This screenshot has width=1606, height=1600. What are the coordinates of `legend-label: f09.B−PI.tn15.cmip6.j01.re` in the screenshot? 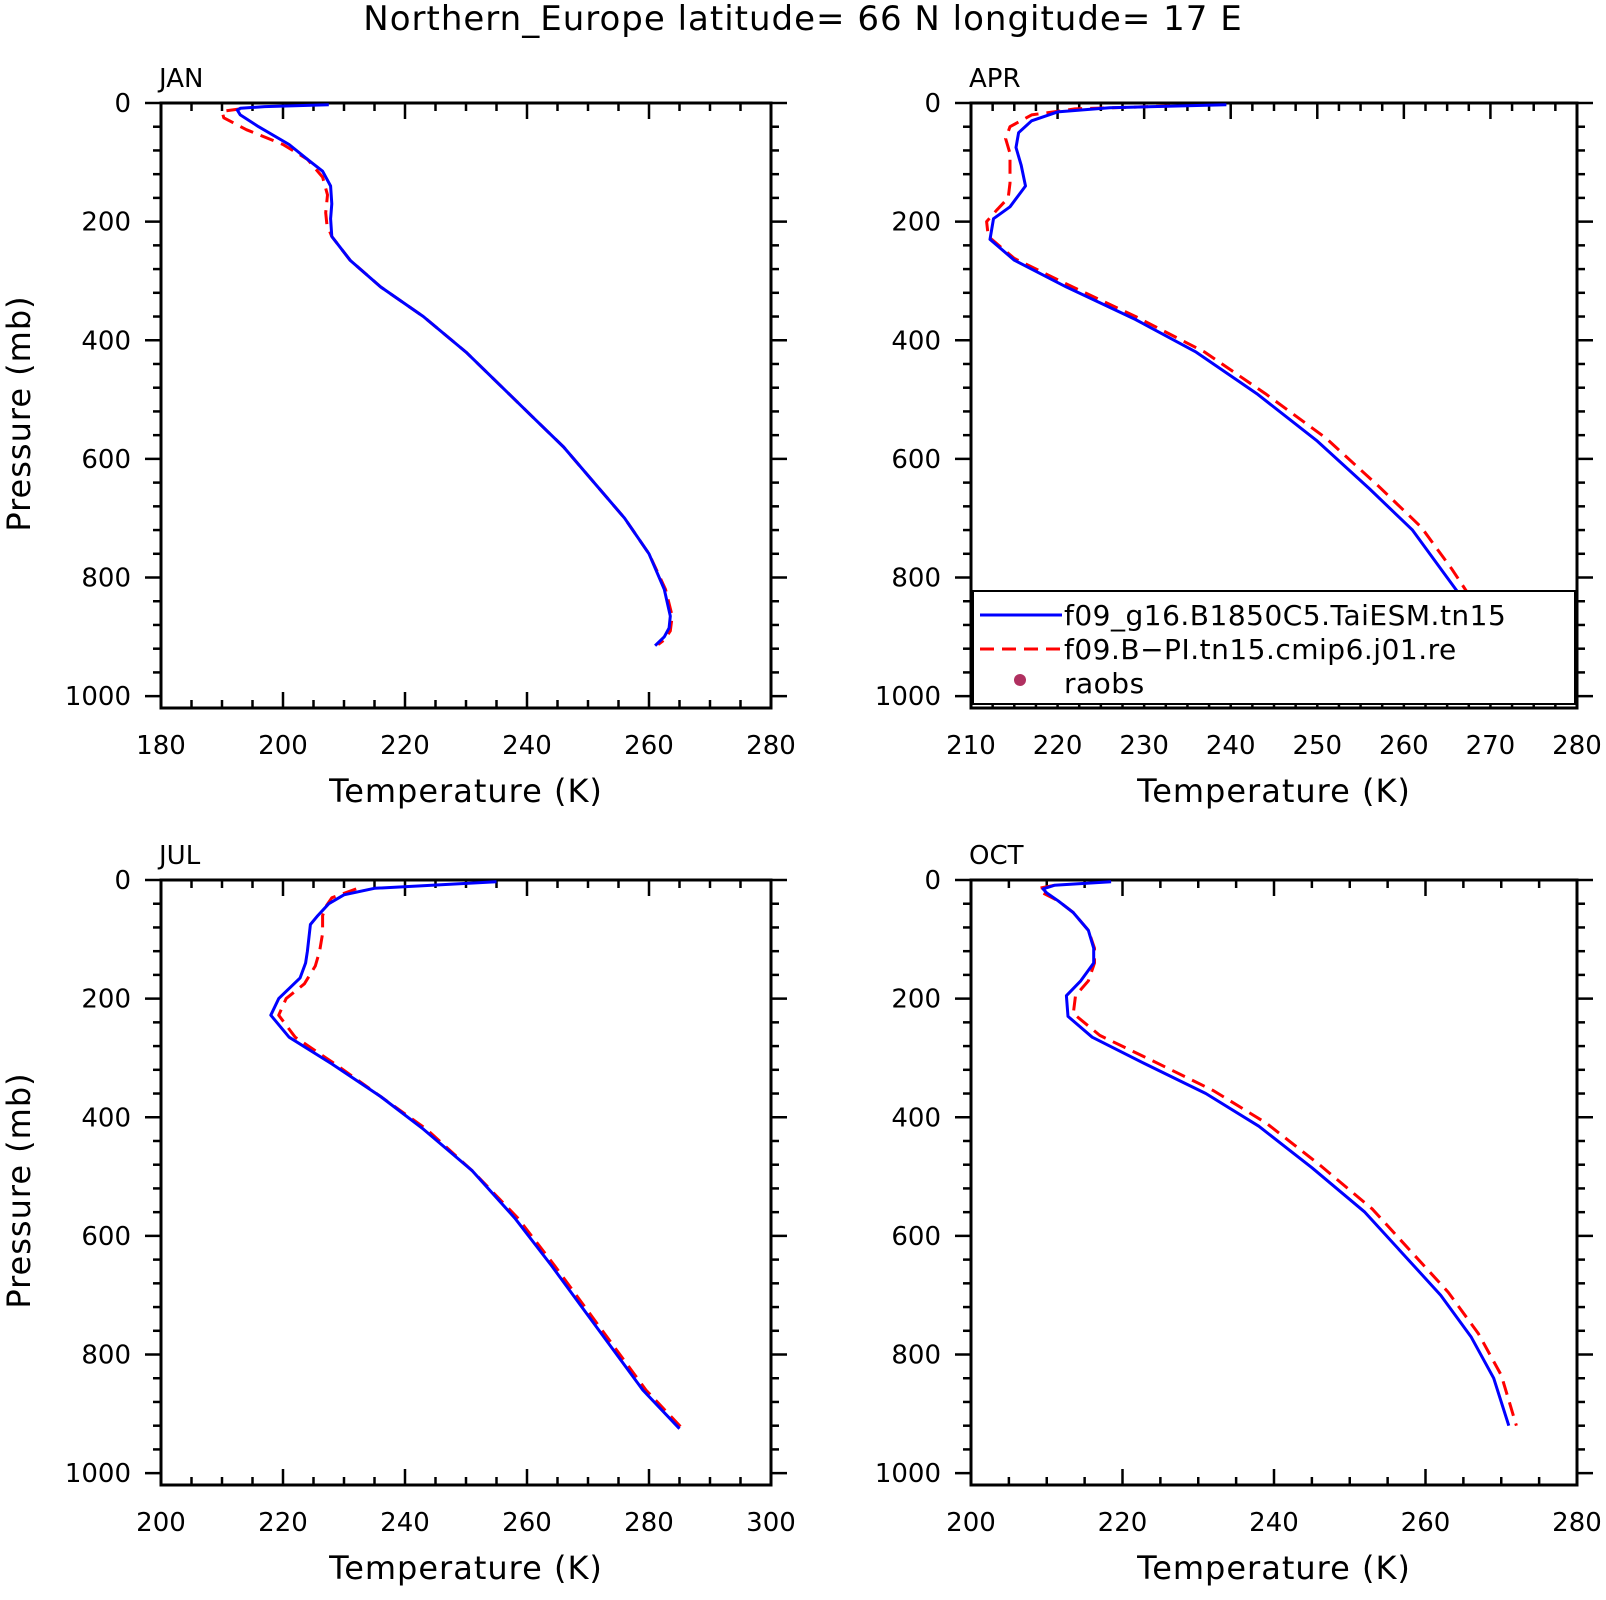 It's located at (1260, 649).